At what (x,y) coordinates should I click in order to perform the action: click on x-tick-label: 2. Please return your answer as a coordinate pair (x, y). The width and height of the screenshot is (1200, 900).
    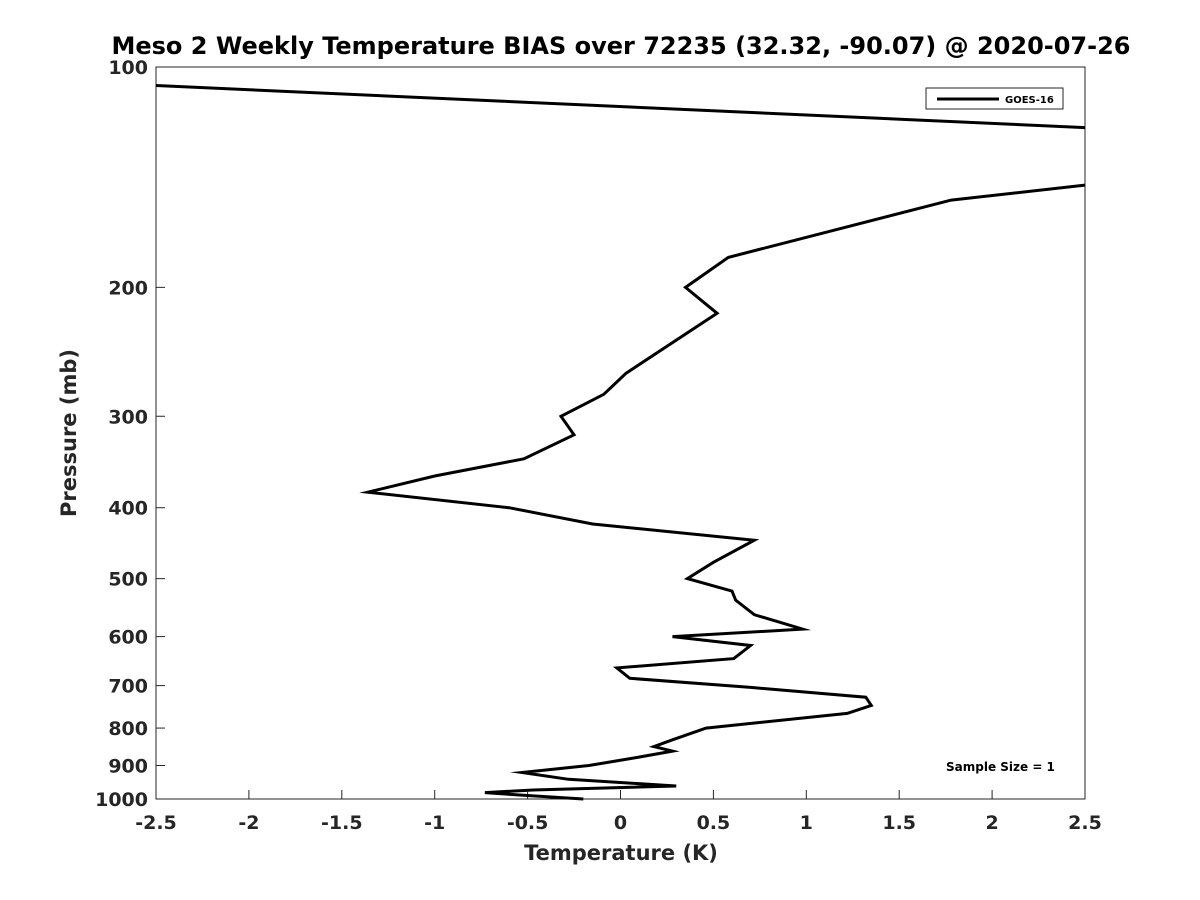
    Looking at the image, I should click on (991, 823).